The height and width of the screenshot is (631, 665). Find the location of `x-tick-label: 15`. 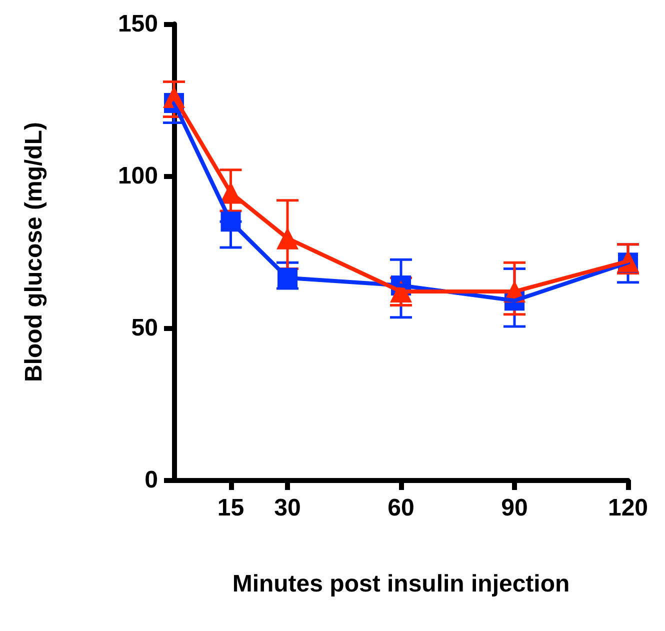

x-tick-label: 15 is located at coordinates (230, 508).